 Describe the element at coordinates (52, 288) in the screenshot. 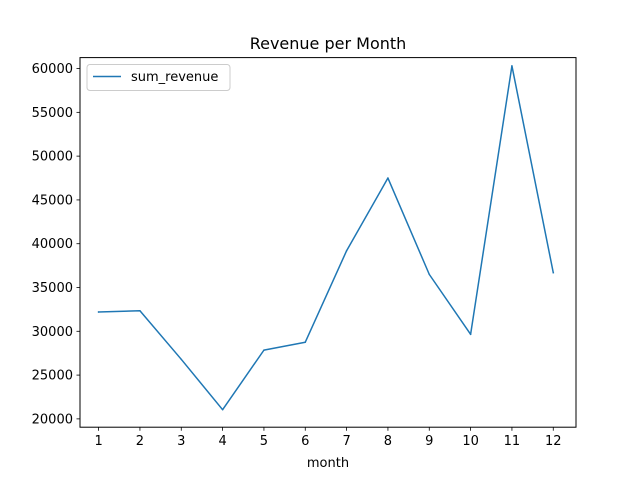

I see `y-tick-label: 35000` at that location.